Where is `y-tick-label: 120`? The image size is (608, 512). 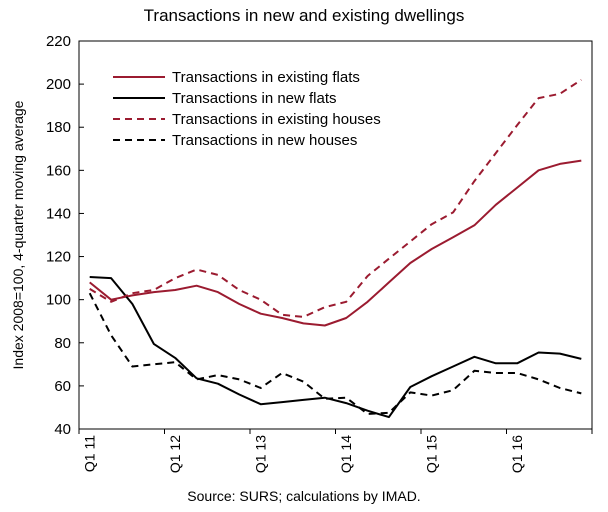 y-tick-label: 120 is located at coordinates (58, 257).